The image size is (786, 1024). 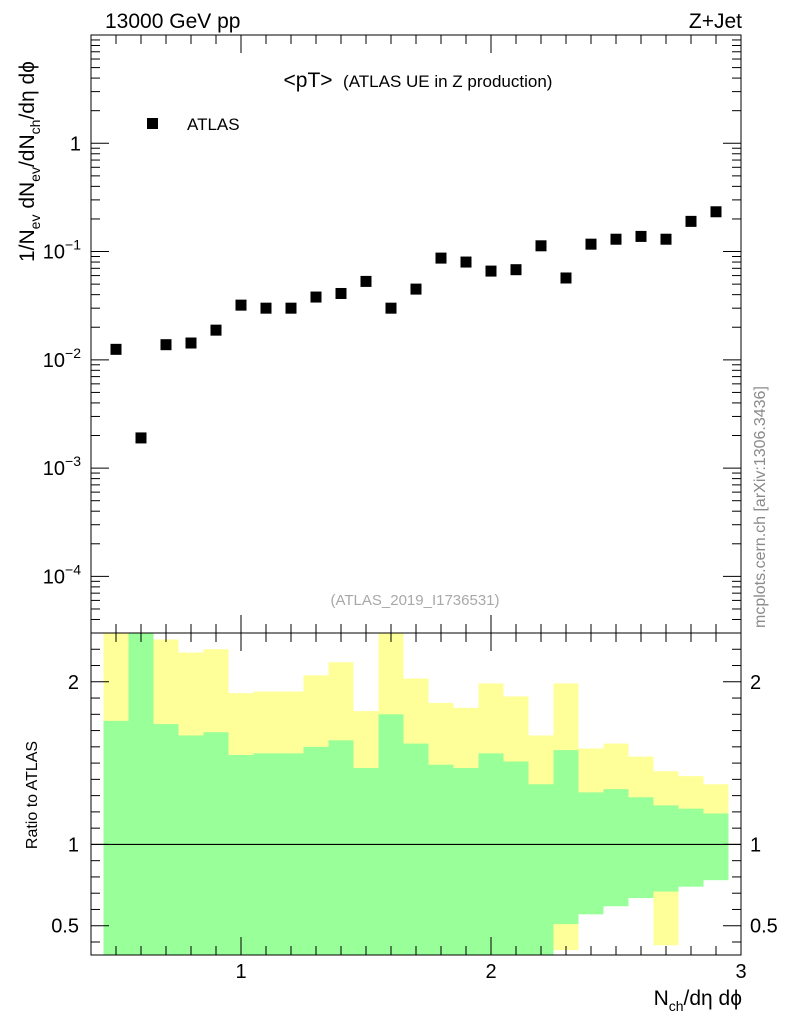 I want to click on chart-title-group: <pT> (ATLAS UE in Z production), so click(x=418, y=80).